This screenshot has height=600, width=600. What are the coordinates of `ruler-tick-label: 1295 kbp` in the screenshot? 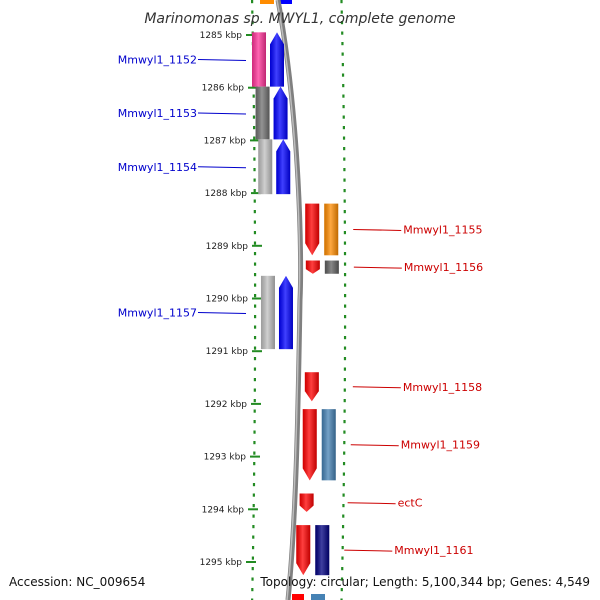 It's located at (221, 563).